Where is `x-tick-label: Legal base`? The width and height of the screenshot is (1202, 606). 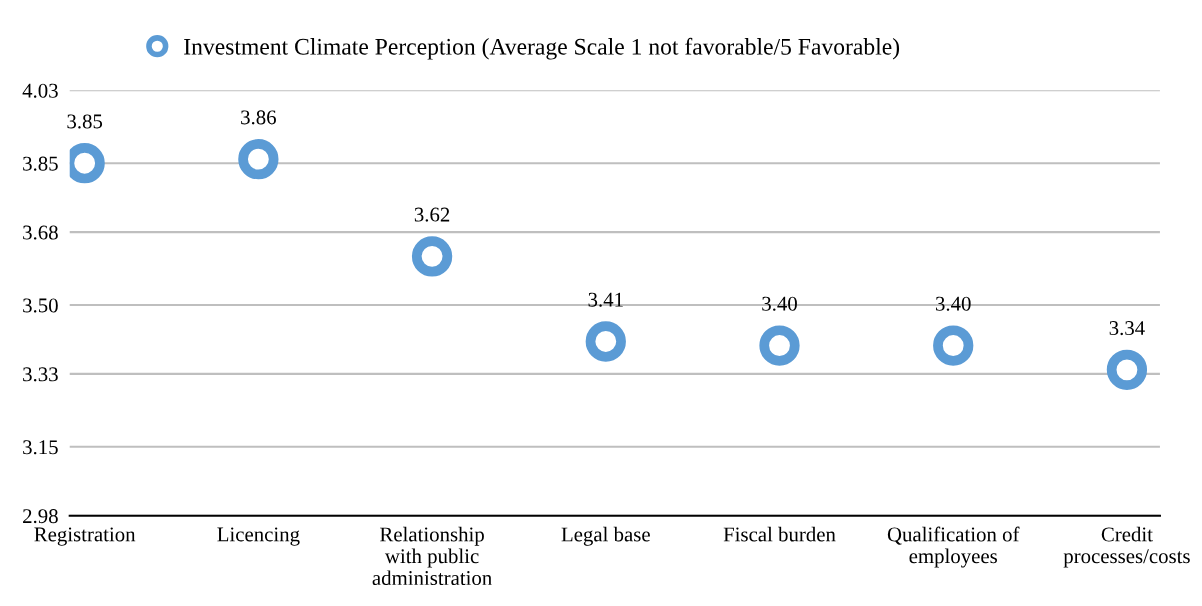
x-tick-label: Legal base is located at coordinates (605, 536).